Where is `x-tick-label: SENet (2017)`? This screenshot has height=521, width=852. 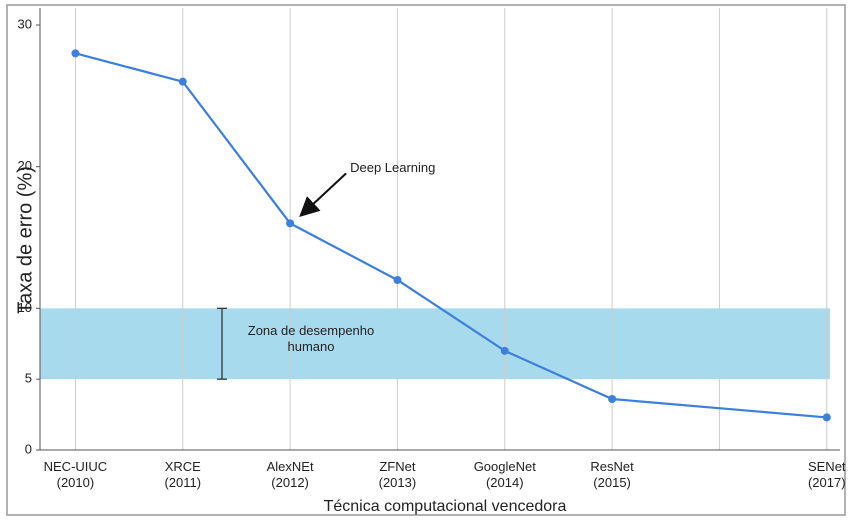 x-tick-label: SENet (2017) is located at coordinates (826, 474).